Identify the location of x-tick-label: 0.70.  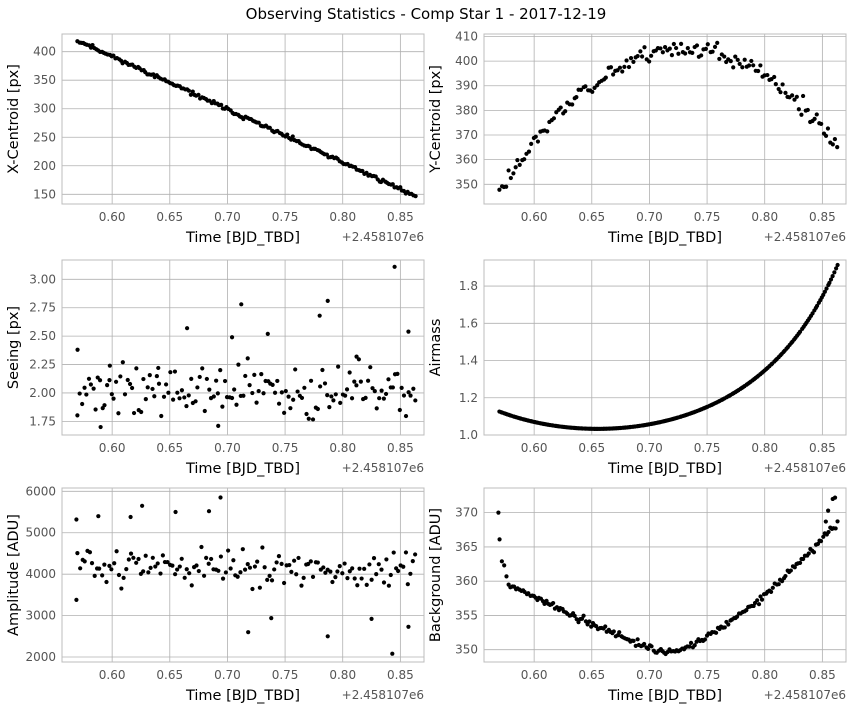
(649, 448).